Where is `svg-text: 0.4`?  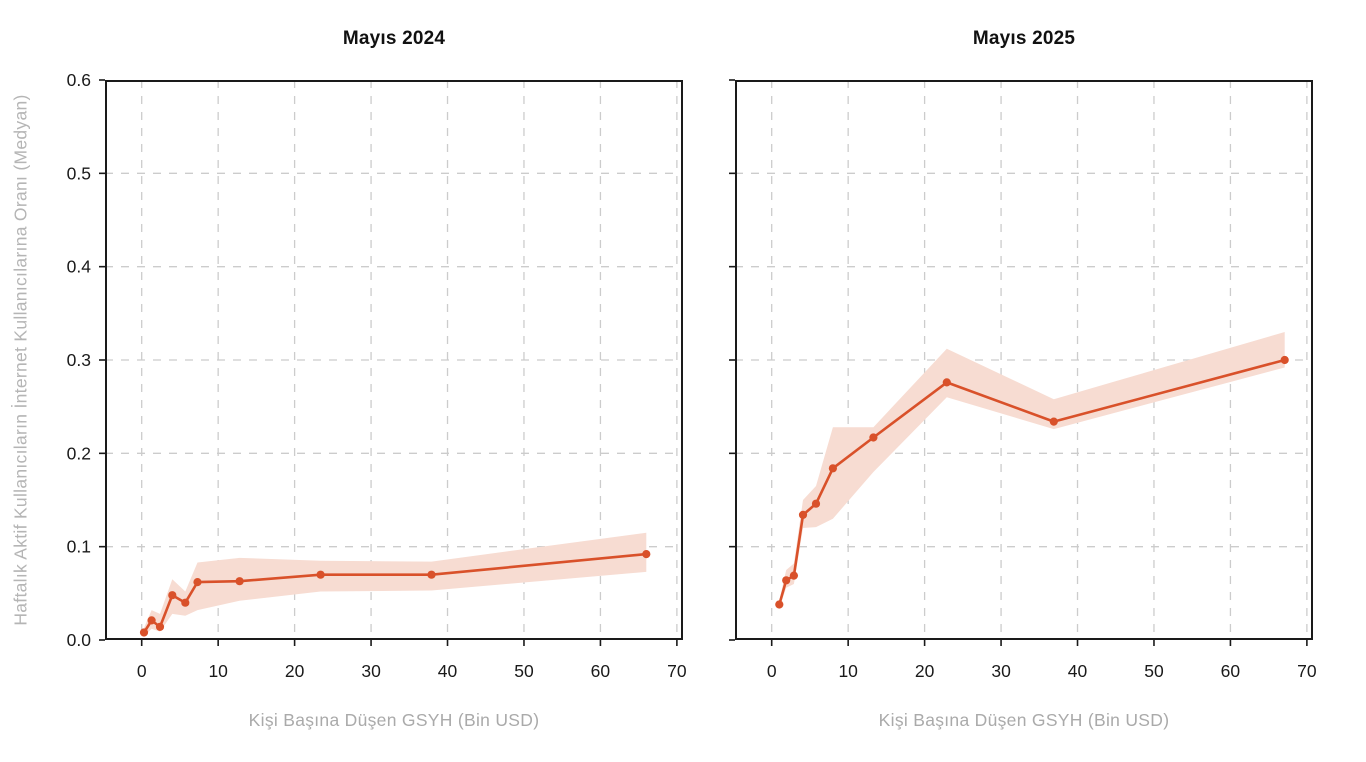
svg-text: 0.4 is located at coordinates (79, 267).